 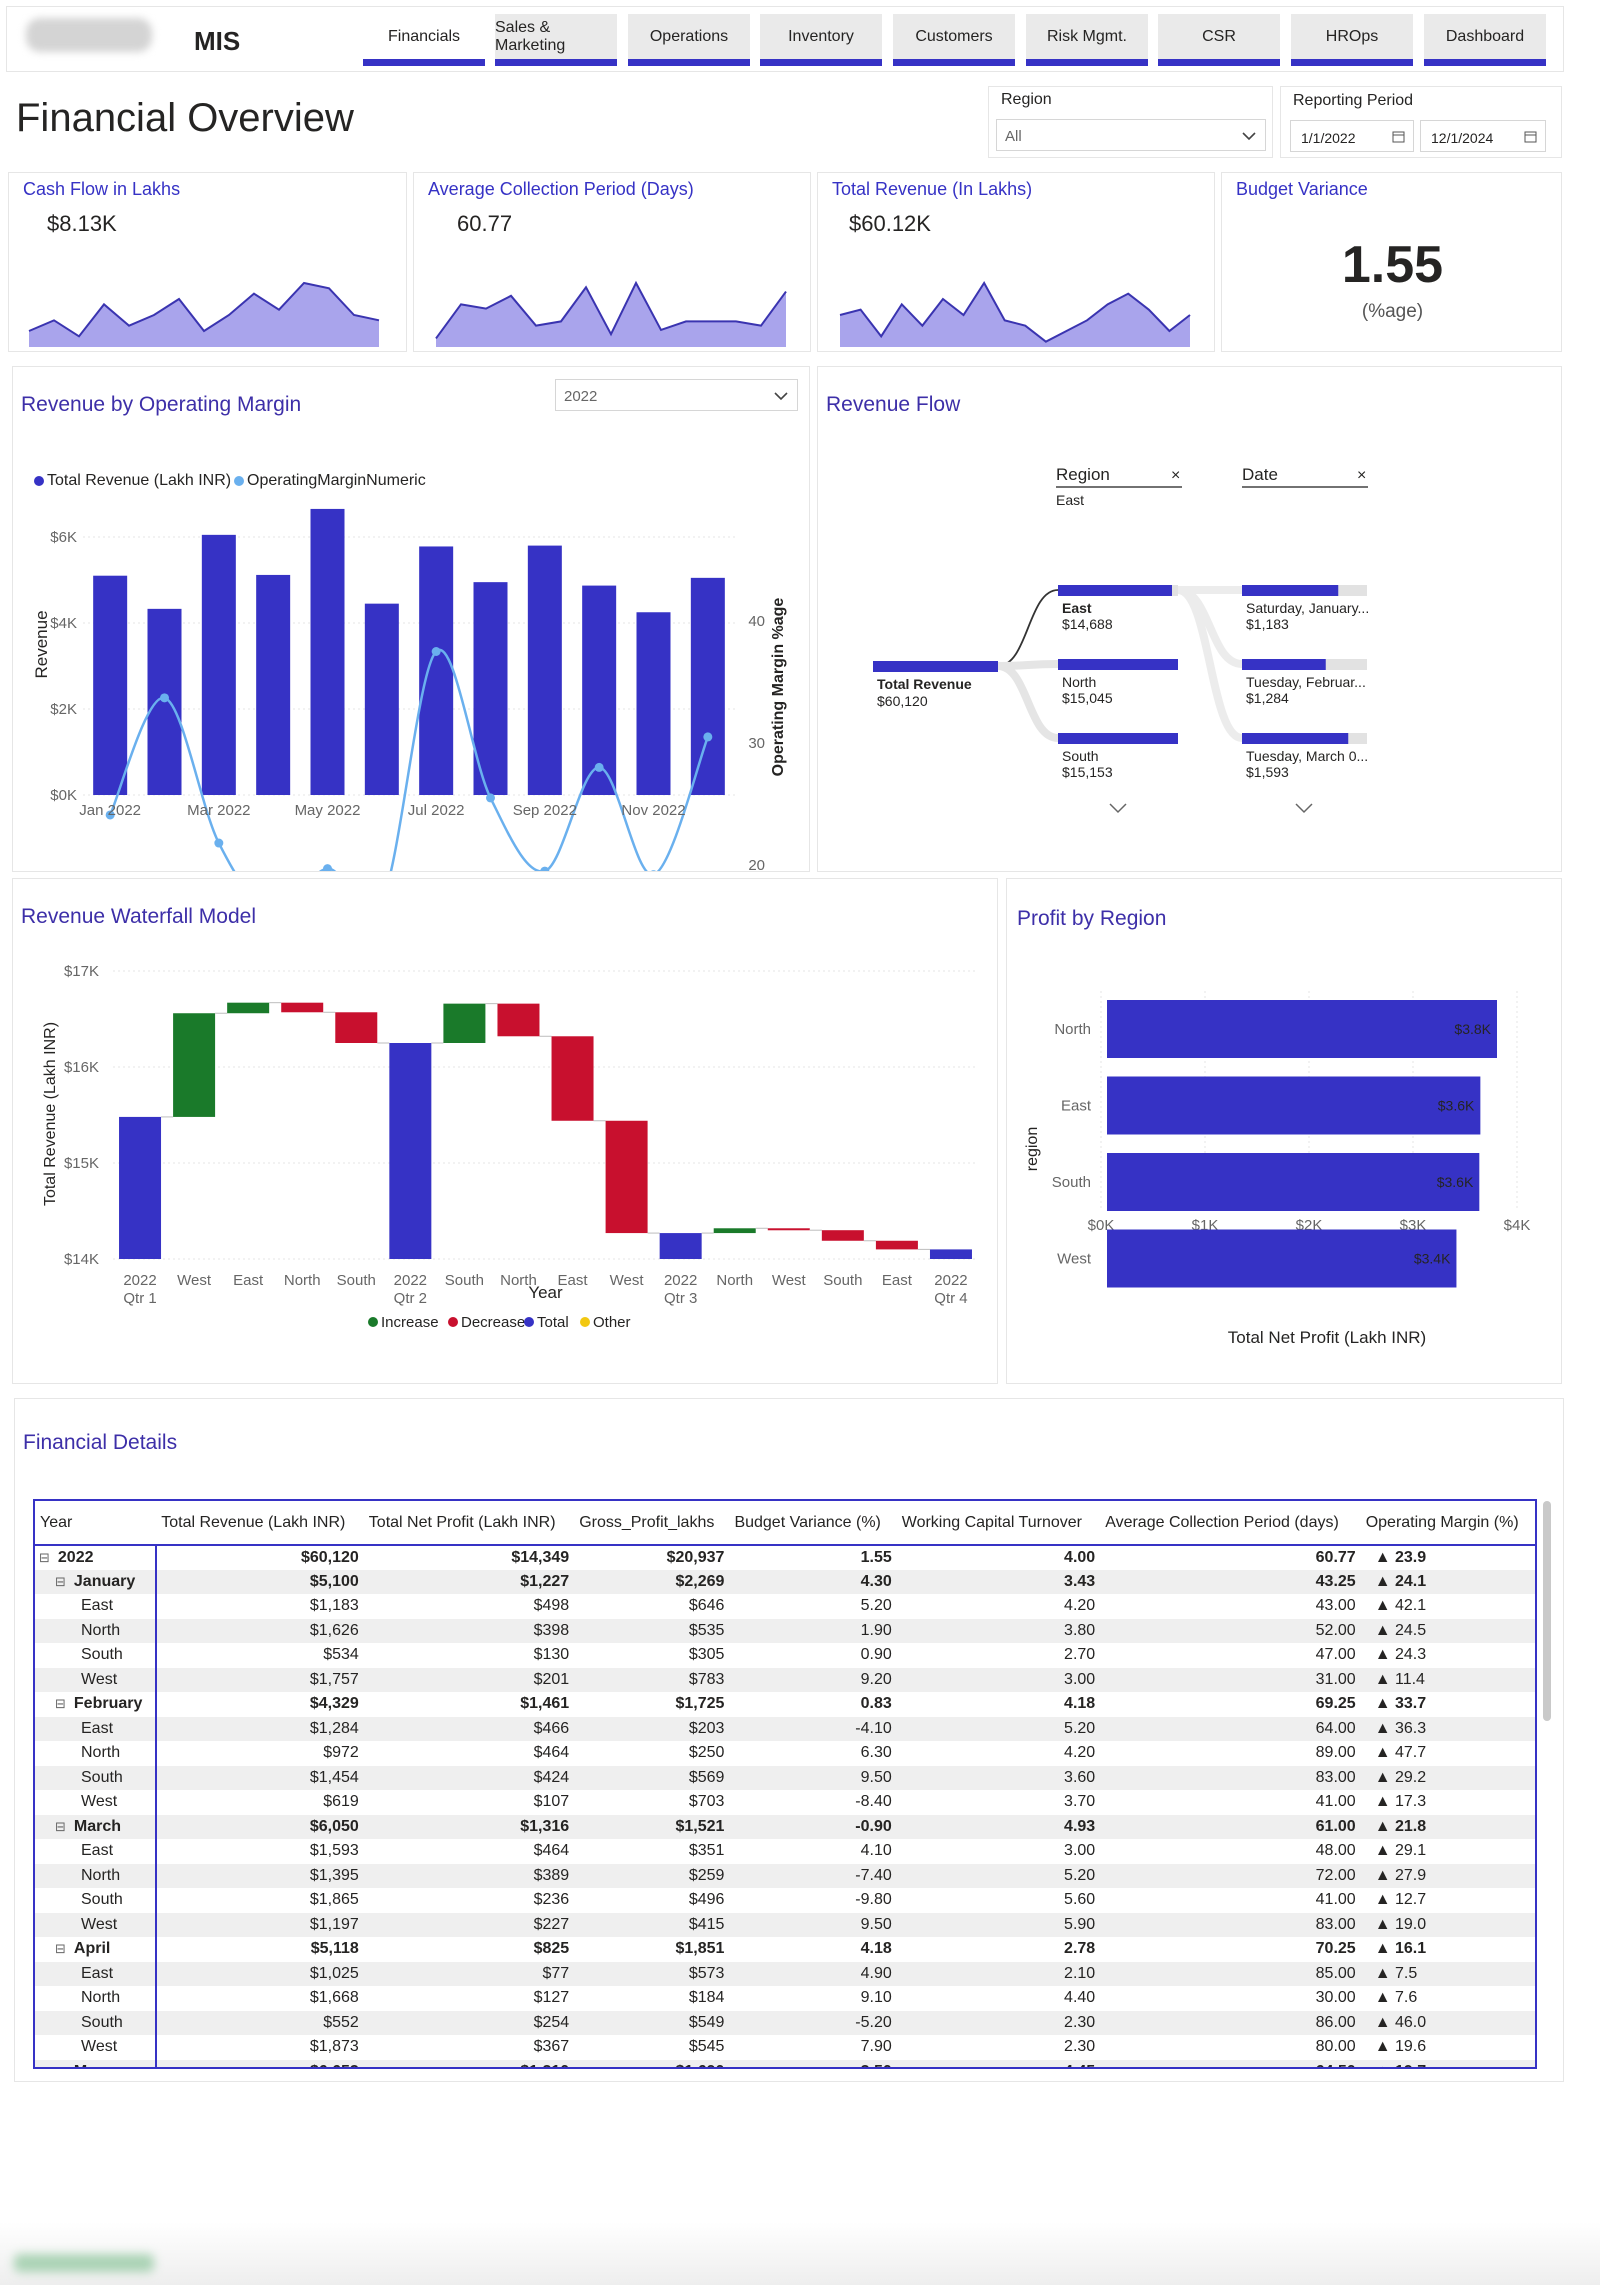 I want to click on row-label: North, so click(x=101, y=1630).